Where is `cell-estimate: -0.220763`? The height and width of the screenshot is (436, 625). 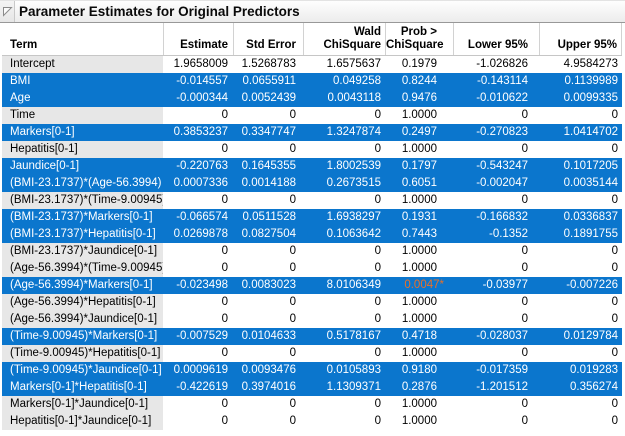
cell-estimate: -0.220763 is located at coordinates (198, 166).